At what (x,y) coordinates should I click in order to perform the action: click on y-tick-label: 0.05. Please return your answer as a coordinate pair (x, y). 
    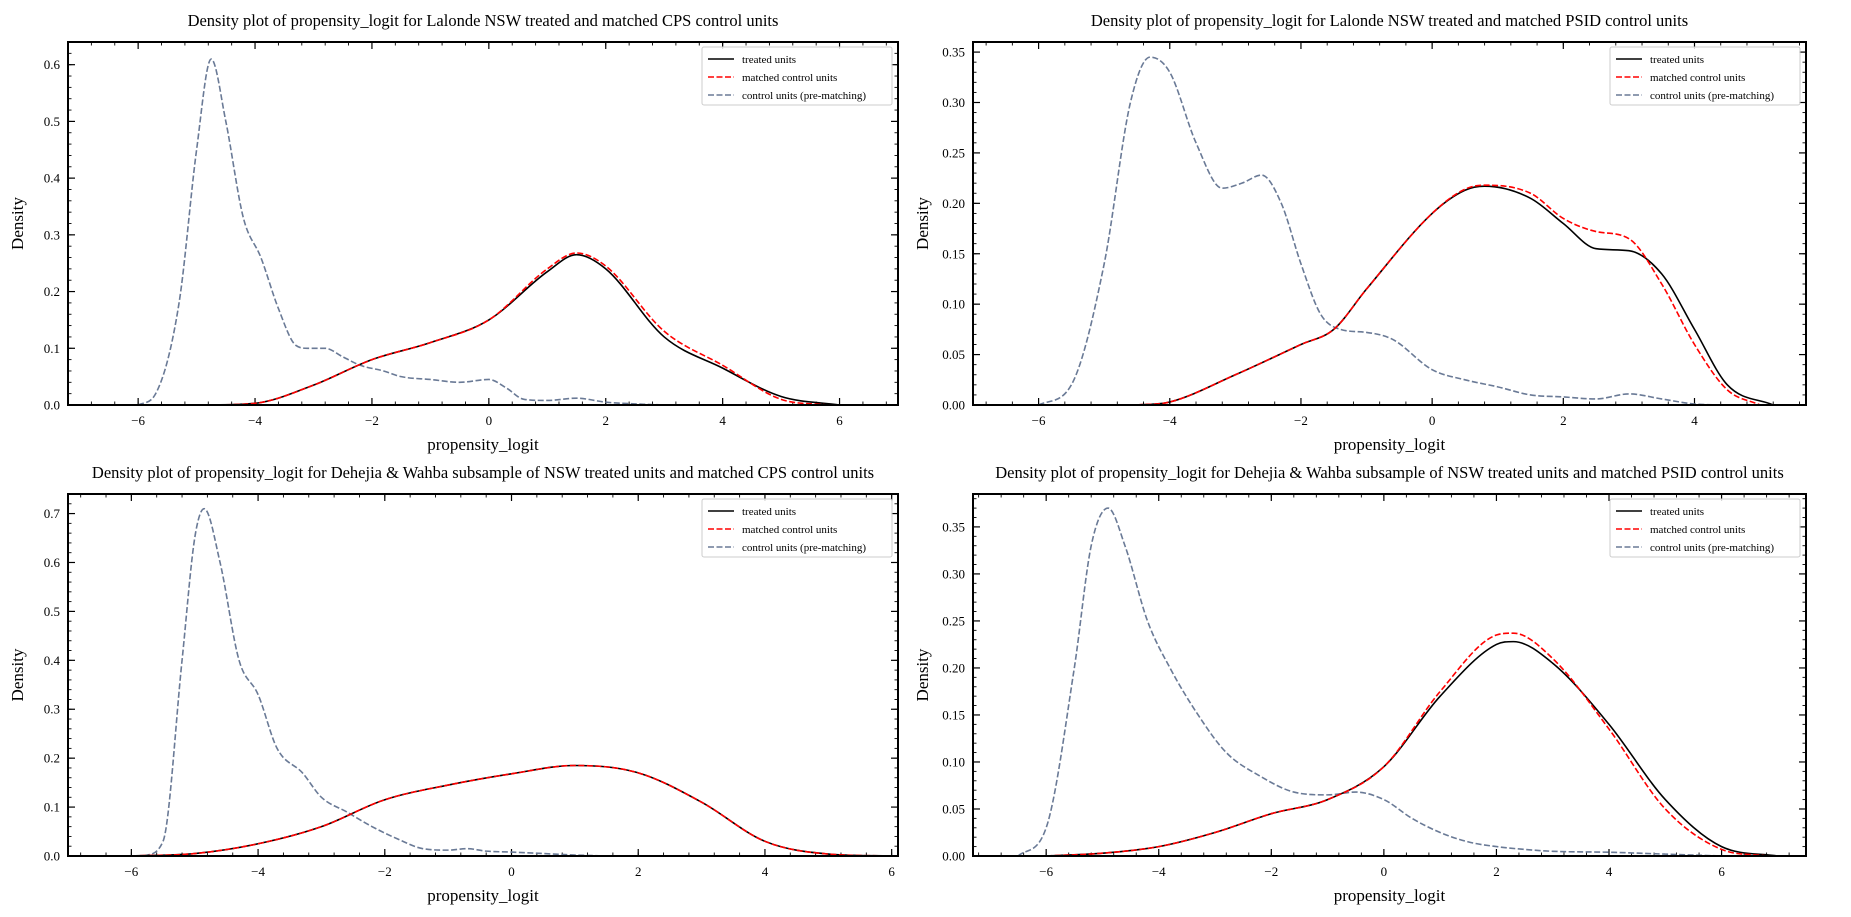
    Looking at the image, I should click on (953, 354).